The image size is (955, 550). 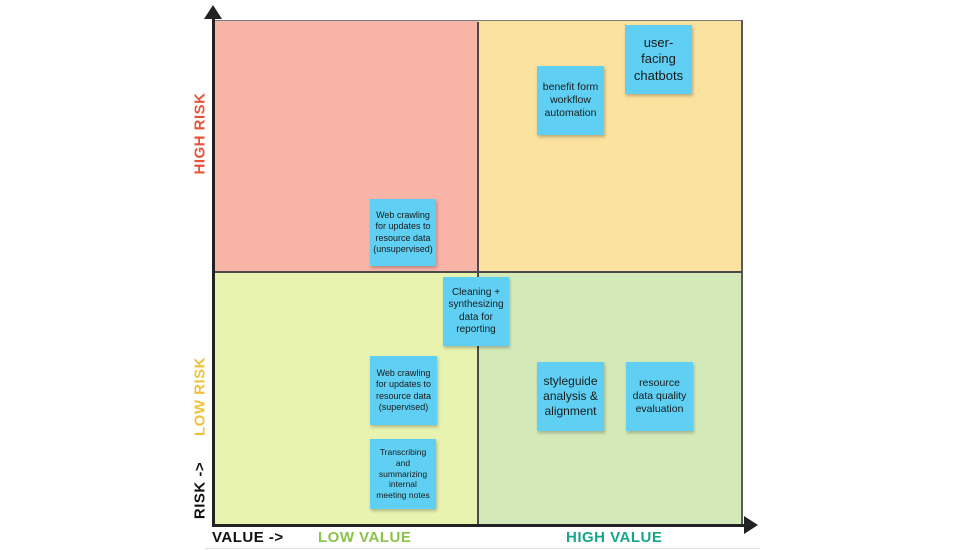 I want to click on bottom-divider, so click(x=482, y=548).